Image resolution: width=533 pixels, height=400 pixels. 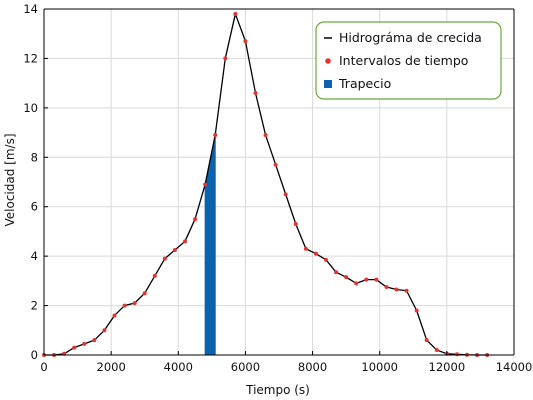 What do you see at coordinates (34, 207) in the screenshot?
I see `y-tick-label: 6` at bounding box center [34, 207].